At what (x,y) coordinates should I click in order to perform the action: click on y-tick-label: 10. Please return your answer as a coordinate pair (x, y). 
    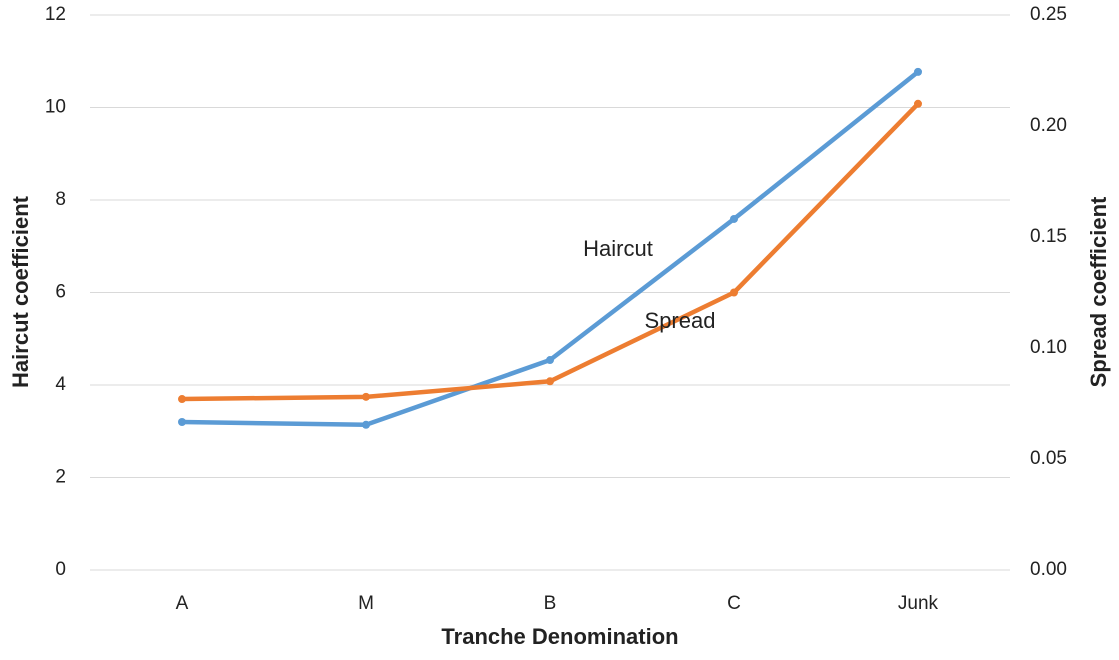
    Looking at the image, I should click on (55, 107).